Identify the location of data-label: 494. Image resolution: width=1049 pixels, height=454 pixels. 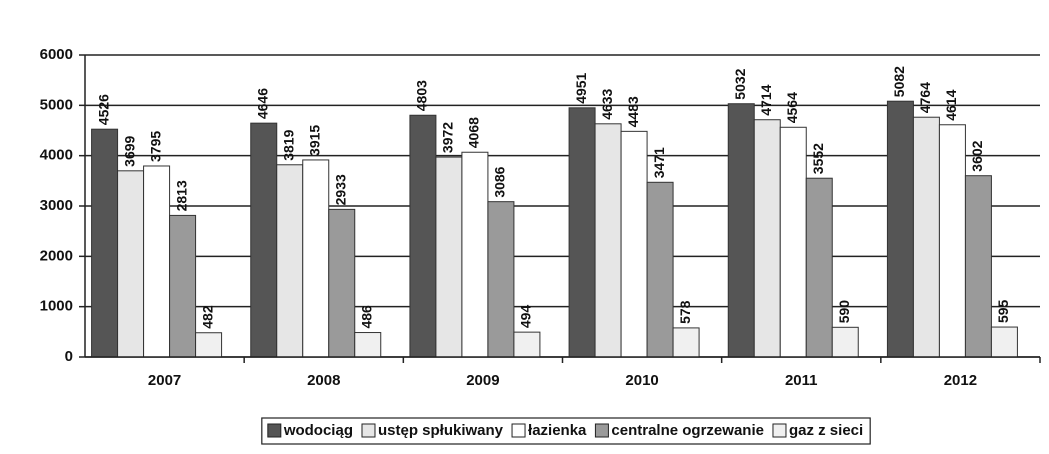
(526, 317).